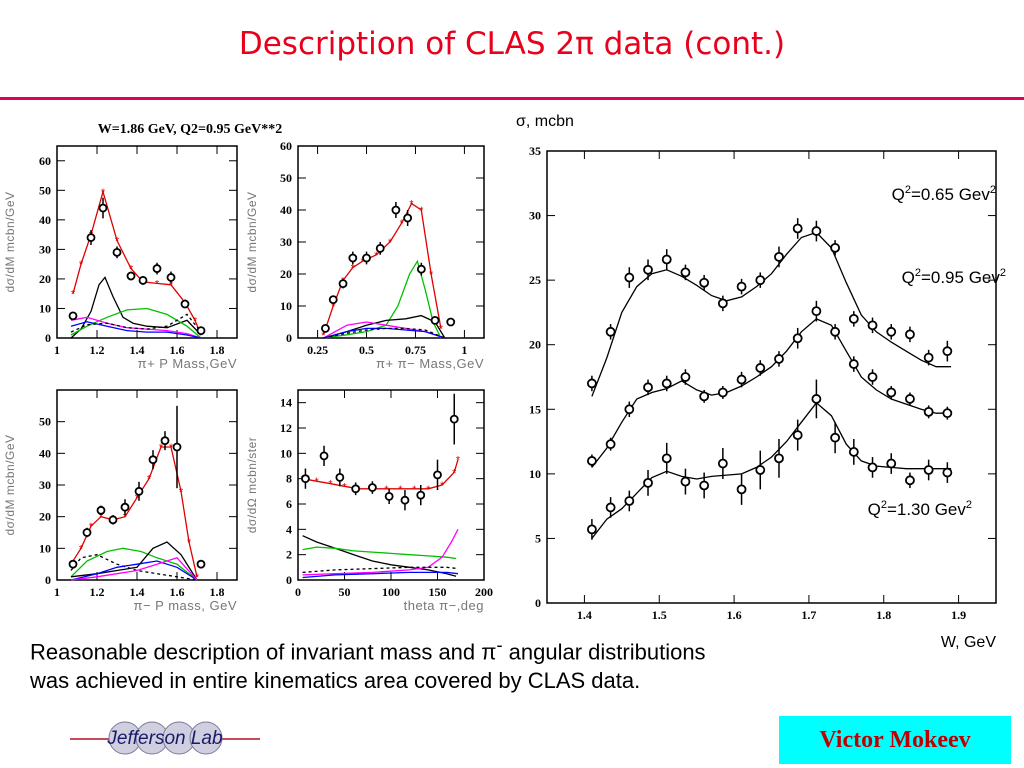  I want to click on fit-curve, so click(771, 314).